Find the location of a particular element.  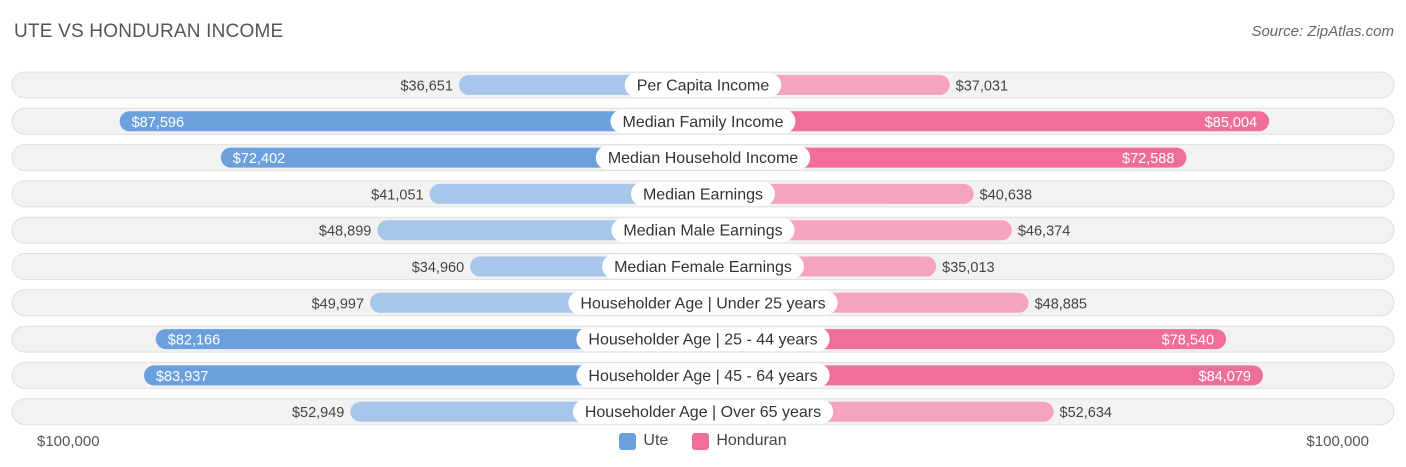

category-label-per-capita-income: Per Capita Income is located at coordinates (703, 86).